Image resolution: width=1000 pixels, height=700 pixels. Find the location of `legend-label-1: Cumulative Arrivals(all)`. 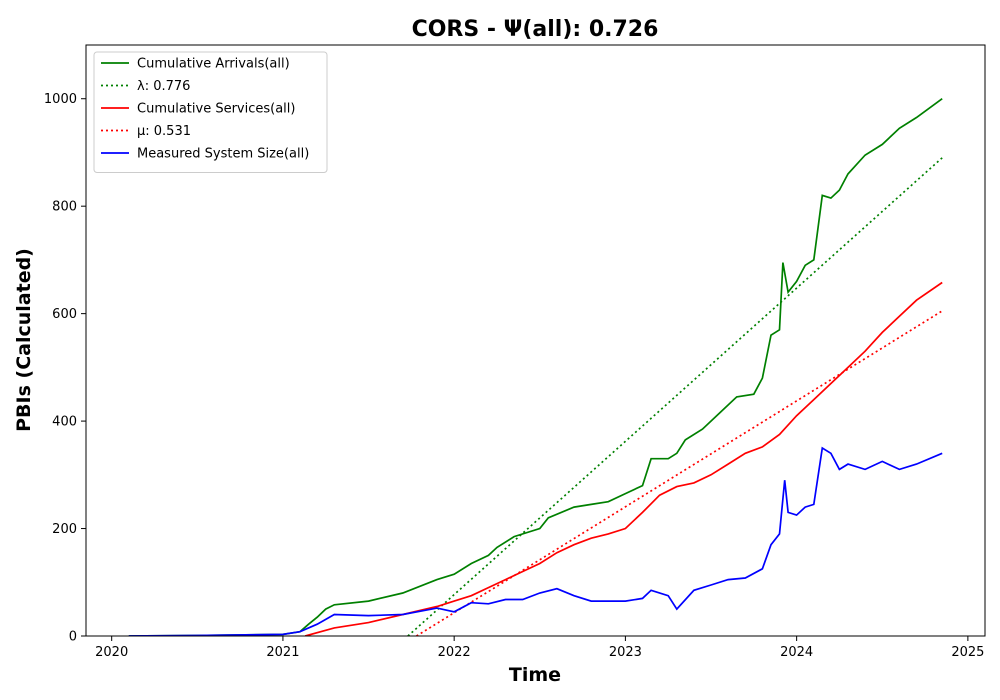

legend-label-1: Cumulative Arrivals(all) is located at coordinates (213, 64).